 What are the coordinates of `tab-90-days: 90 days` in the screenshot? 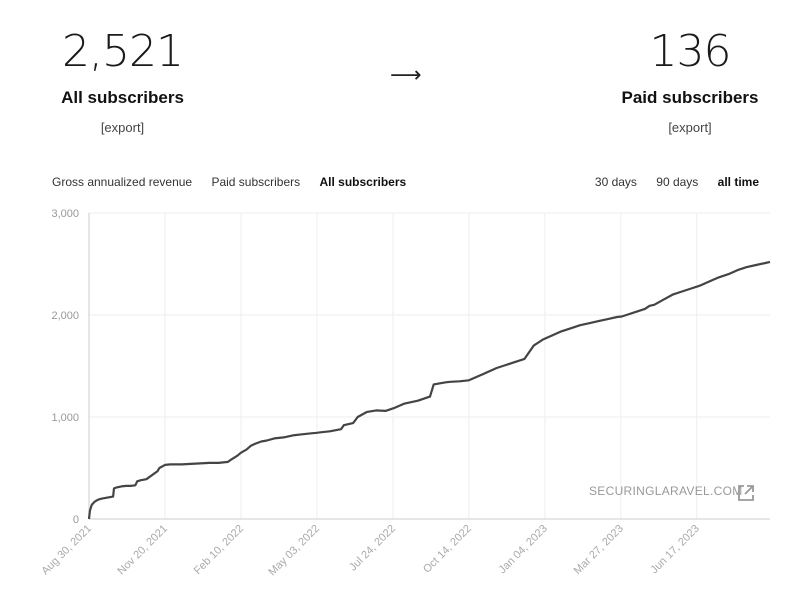 It's located at (677, 182).